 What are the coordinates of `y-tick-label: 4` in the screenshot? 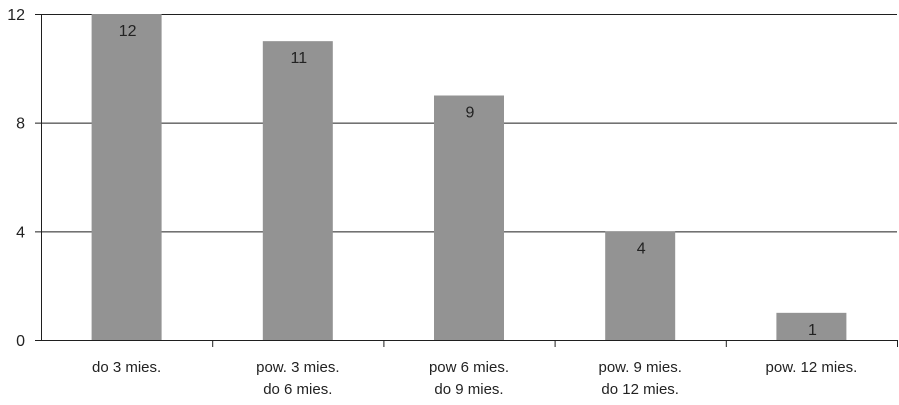 It's located at (20, 232).